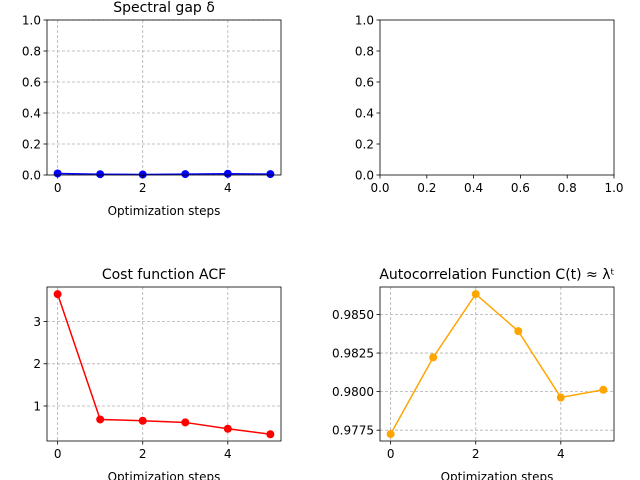 The height and width of the screenshot is (480, 640). Describe the element at coordinates (353, 353) in the screenshot. I see `y-tick-label: 0.9825` at that location.